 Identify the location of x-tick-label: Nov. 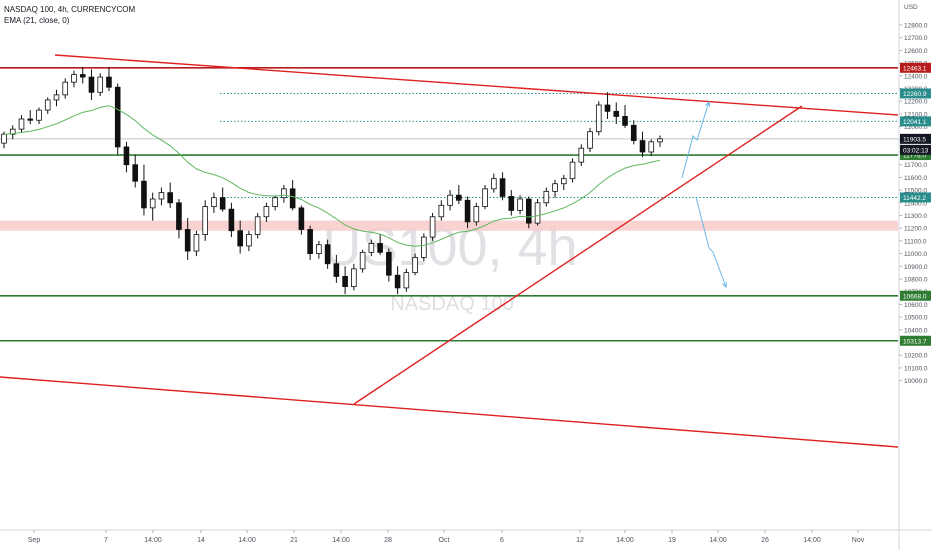
(858, 540).